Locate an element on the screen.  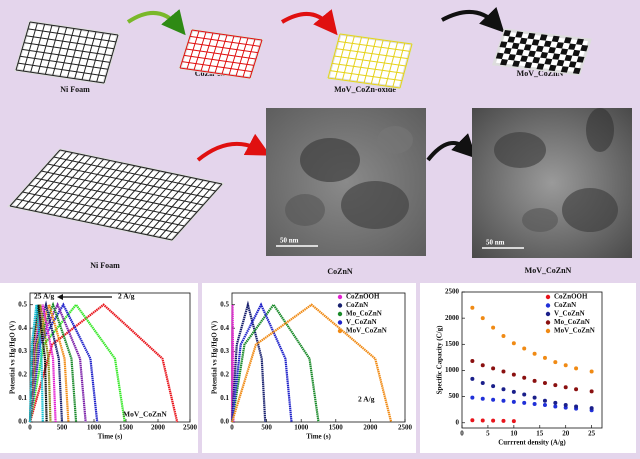
x-tick-label: 500 is located at coordinates (62, 428).